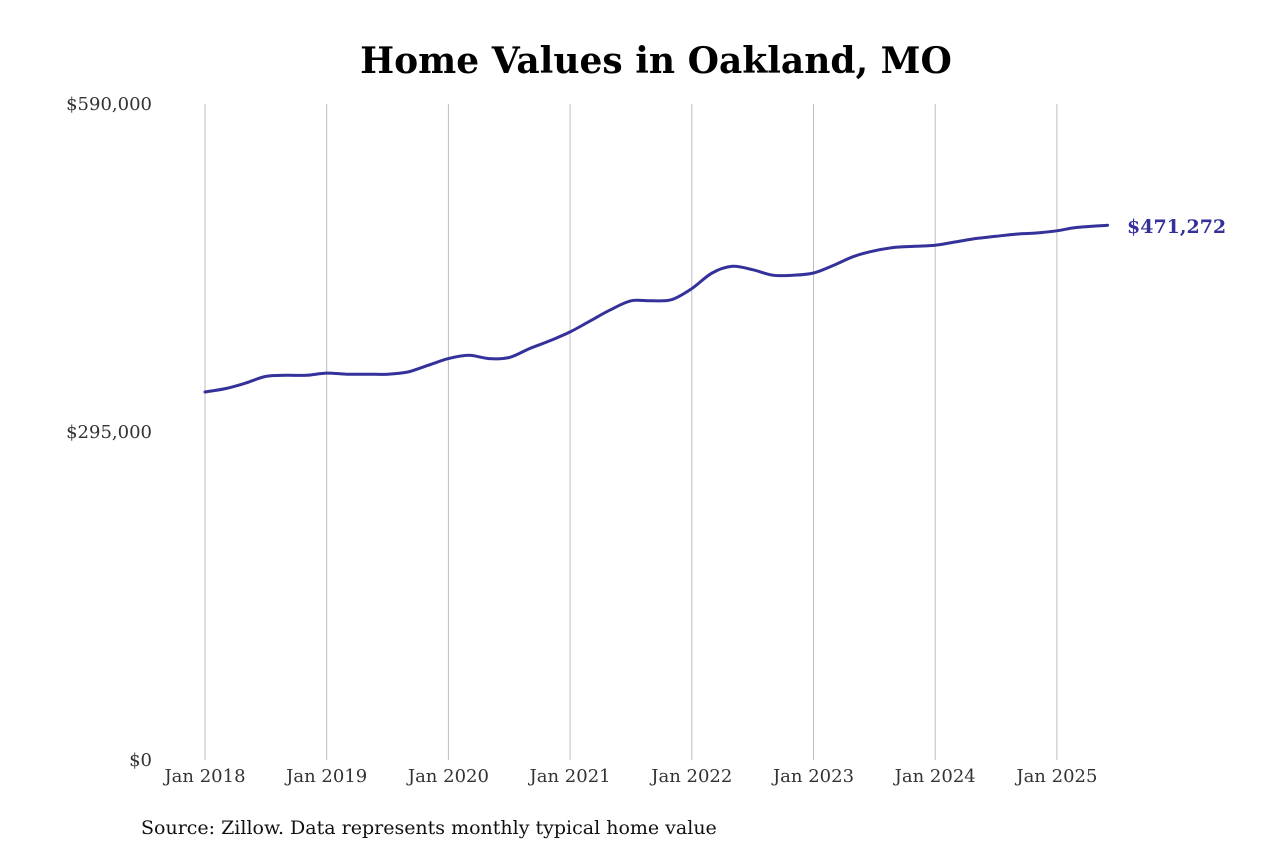  Describe the element at coordinates (812, 776) in the screenshot. I see `x-tick-label: Jan 2023` at that location.